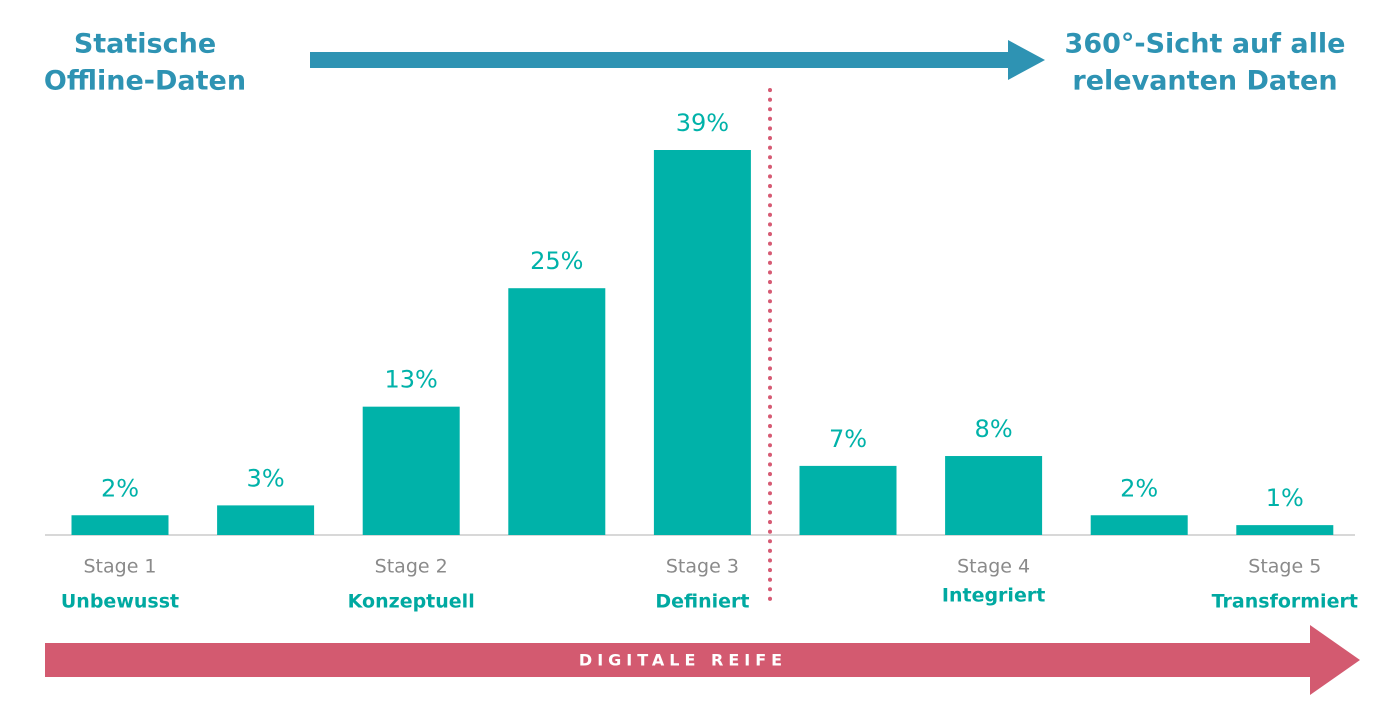 Image resolution: width=1380 pixels, height=707 pixels. Describe the element at coordinates (411, 380) in the screenshot. I see `value-label: 13%` at that location.